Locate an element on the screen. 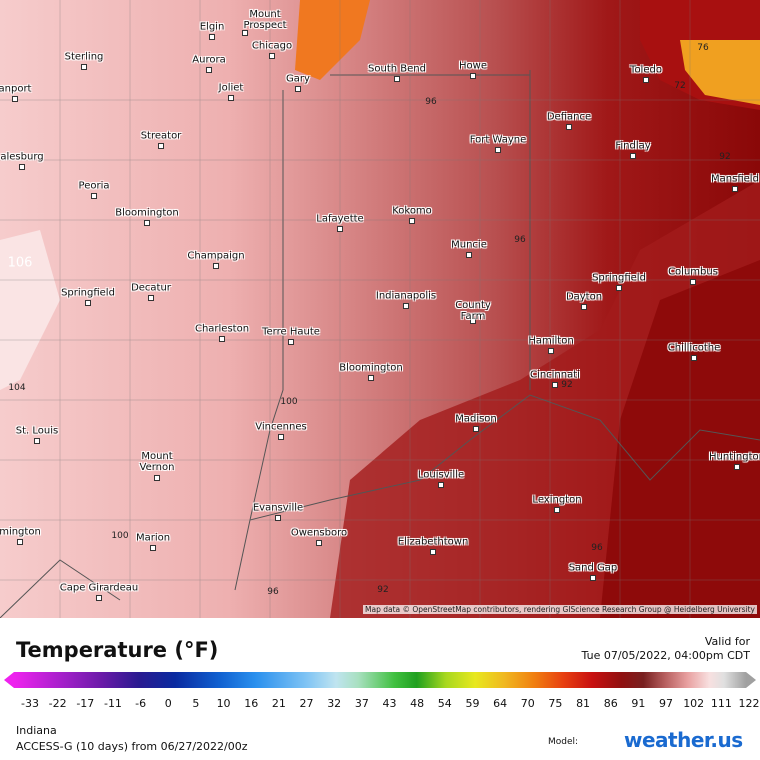 This screenshot has height=760, width=760. city-label: Champaign is located at coordinates (216, 256).